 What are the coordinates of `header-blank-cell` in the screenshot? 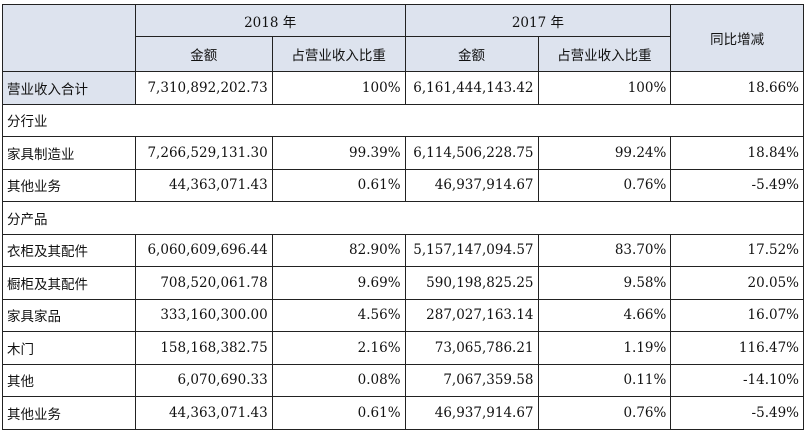 It's located at (69, 38).